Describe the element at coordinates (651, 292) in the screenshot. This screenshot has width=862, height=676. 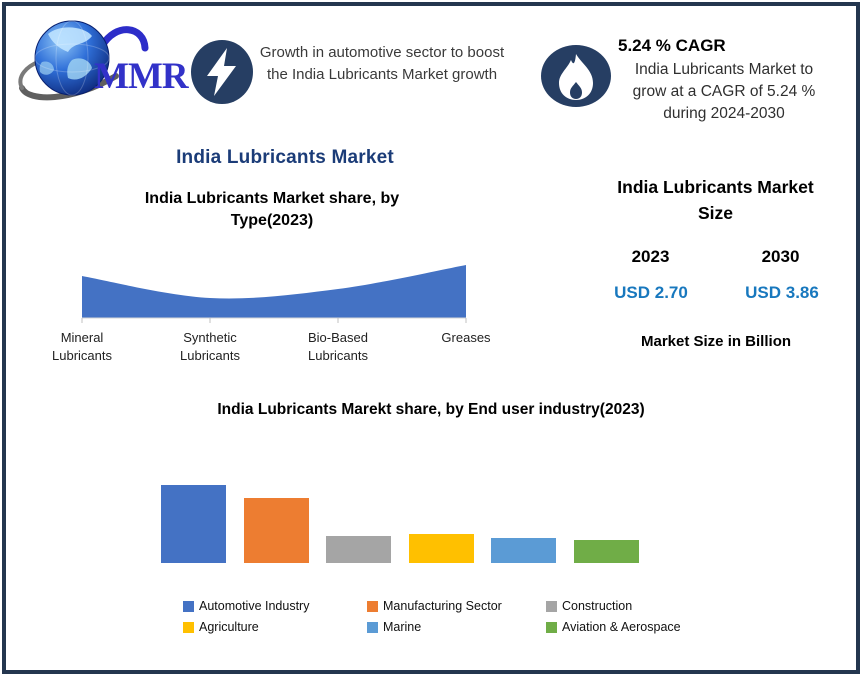
I see `market-size-value-2023: USD 2.70` at that location.